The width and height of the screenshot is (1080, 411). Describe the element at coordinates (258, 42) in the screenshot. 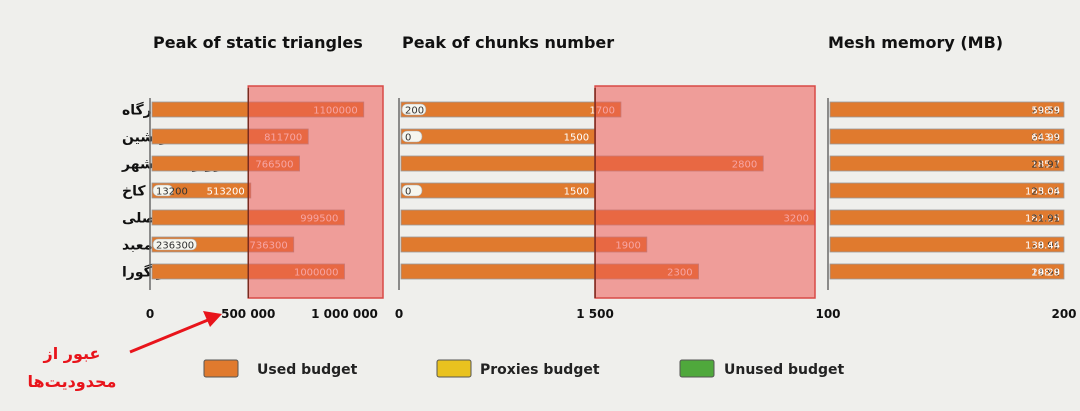

I see `chart-title: Peak of static triangles` at that location.